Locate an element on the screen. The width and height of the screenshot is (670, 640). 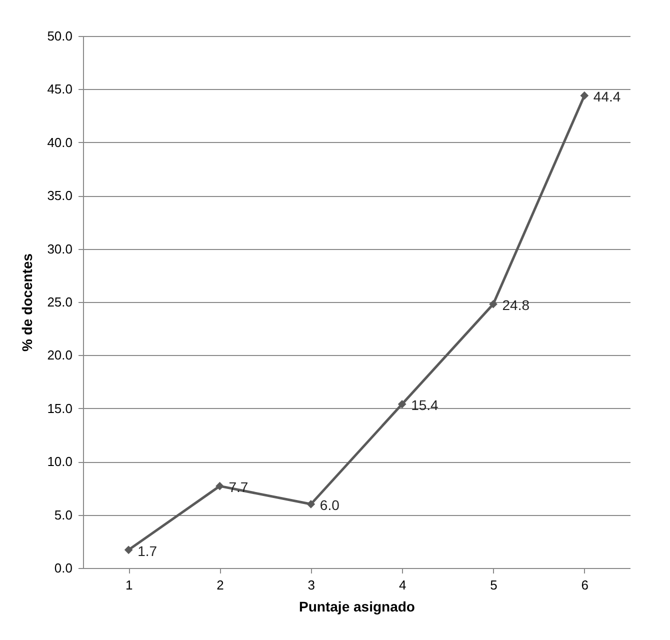
data-label: 6.0 is located at coordinates (330, 505).